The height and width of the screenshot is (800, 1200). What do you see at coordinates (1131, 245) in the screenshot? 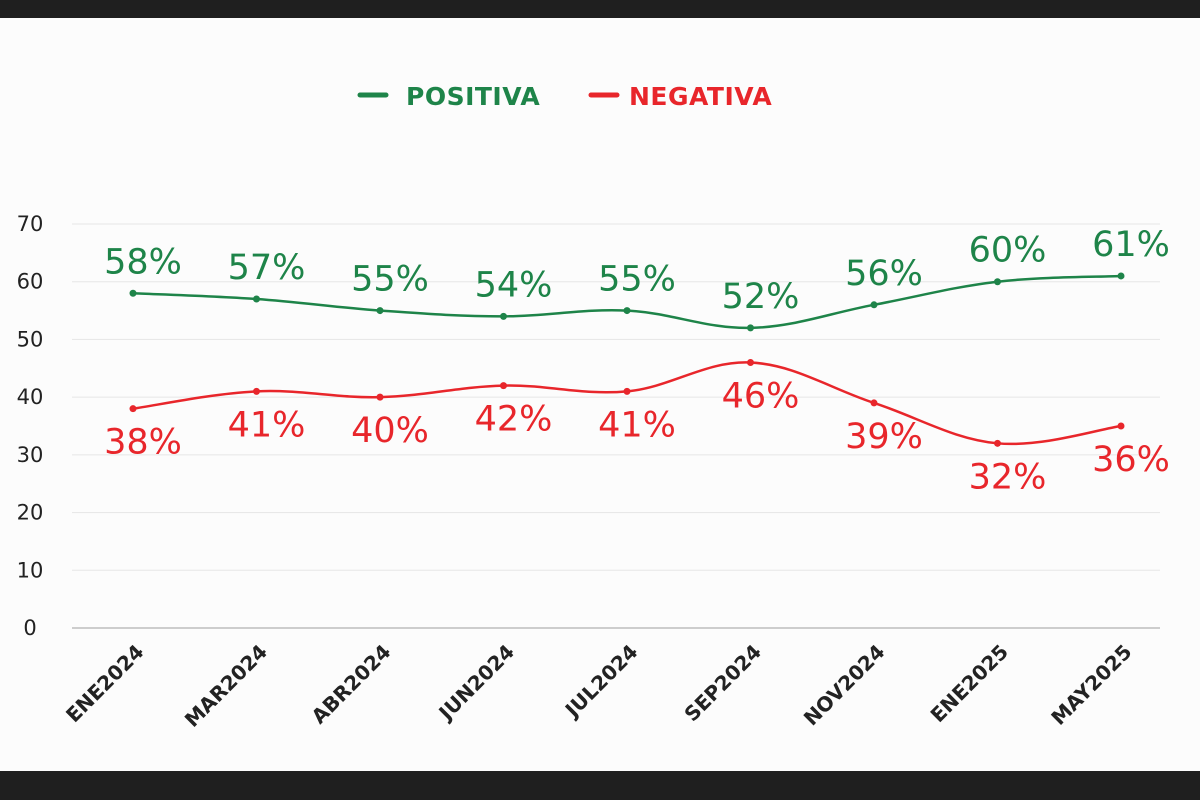
I see `data-label-positiva: 61%` at bounding box center [1131, 245].